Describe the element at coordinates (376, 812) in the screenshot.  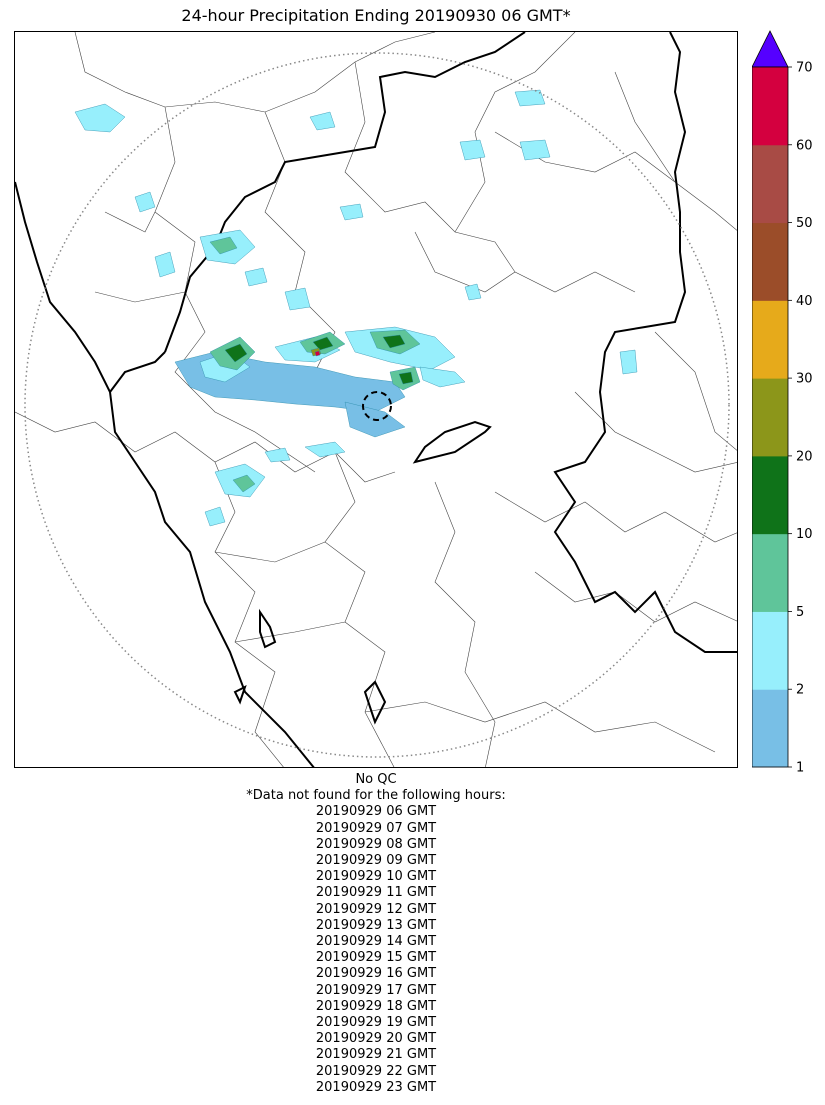
I see `missing-hour: 20190929 06 GMT` at that location.